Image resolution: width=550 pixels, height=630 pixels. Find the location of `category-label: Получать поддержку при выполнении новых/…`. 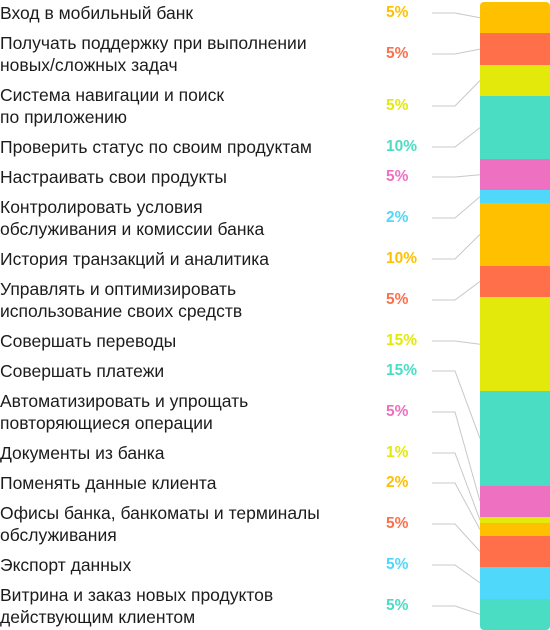

category-label: Получать поддержку при выполнении новых/… is located at coordinates (153, 54).